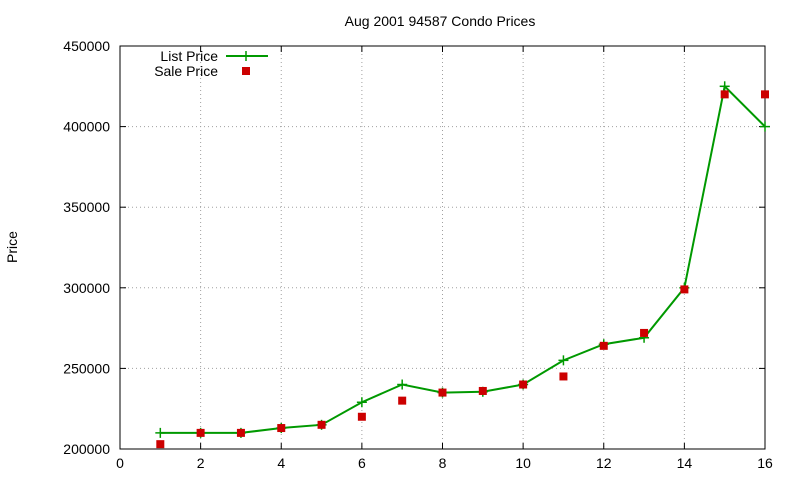 The width and height of the screenshot is (800, 480). I want to click on legend-label-list-price: List Price, so click(189, 56).